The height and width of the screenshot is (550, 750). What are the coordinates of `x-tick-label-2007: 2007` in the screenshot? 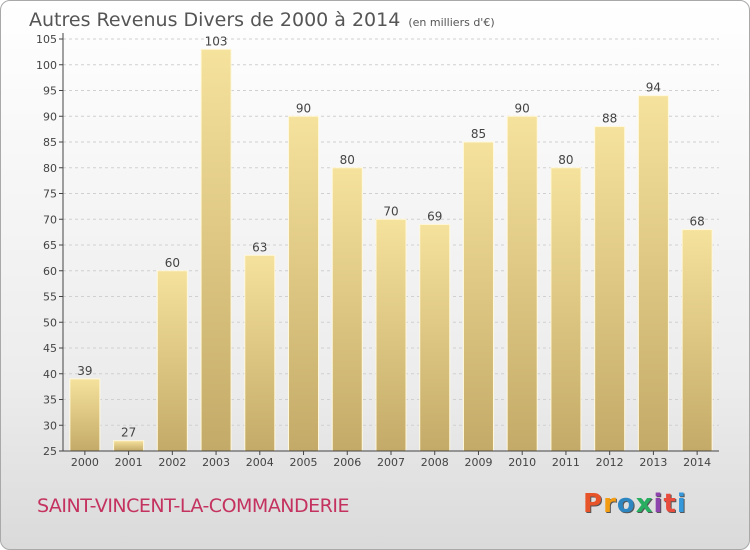 It's located at (391, 462).